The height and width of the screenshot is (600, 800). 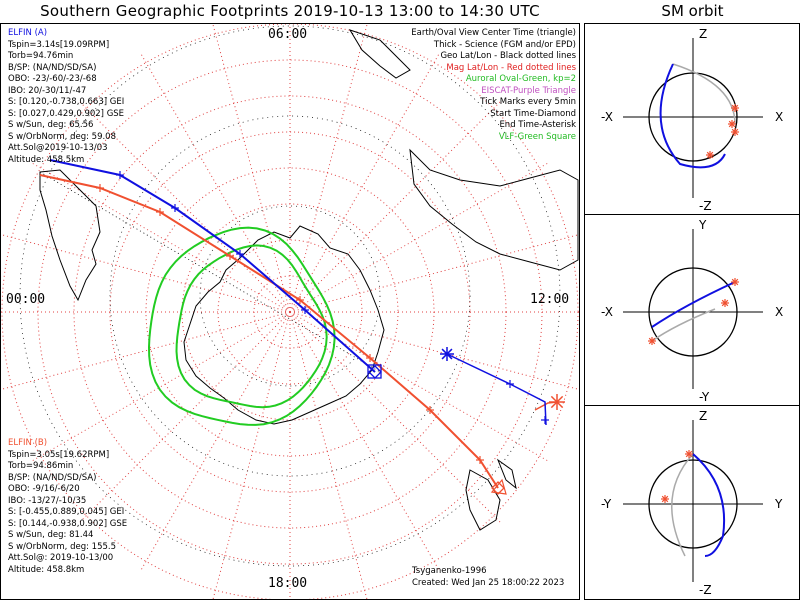 What do you see at coordinates (46, 159) in the screenshot?
I see `elfin-a-line: Altitude: 458.5km` at bounding box center [46, 159].